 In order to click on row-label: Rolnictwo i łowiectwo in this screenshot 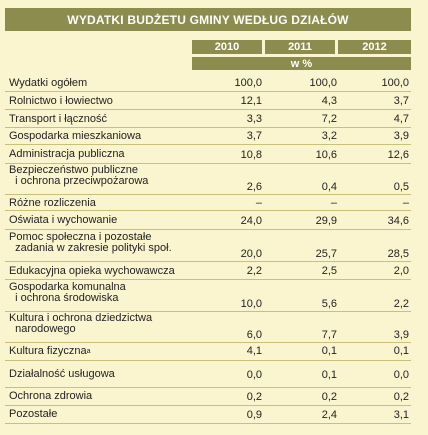, I will do `click(61, 100)`.